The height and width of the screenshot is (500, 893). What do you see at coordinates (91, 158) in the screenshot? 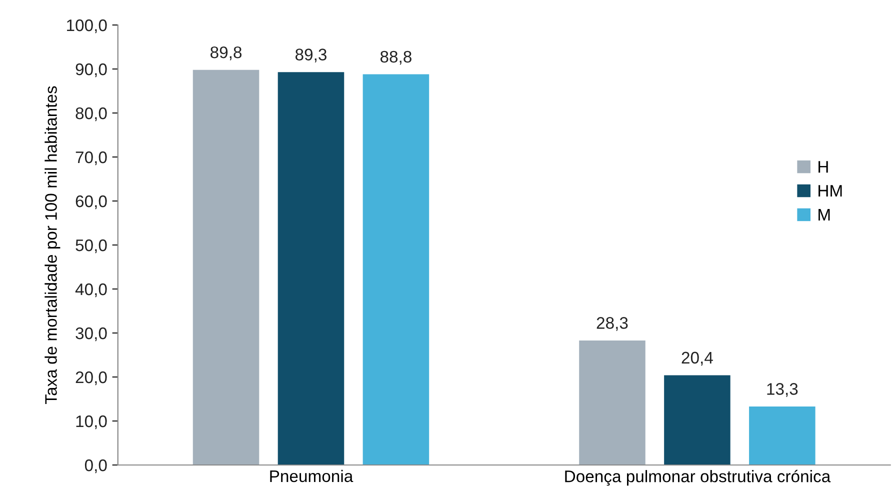
I see `y-tick-label: 70,0` at bounding box center [91, 158].